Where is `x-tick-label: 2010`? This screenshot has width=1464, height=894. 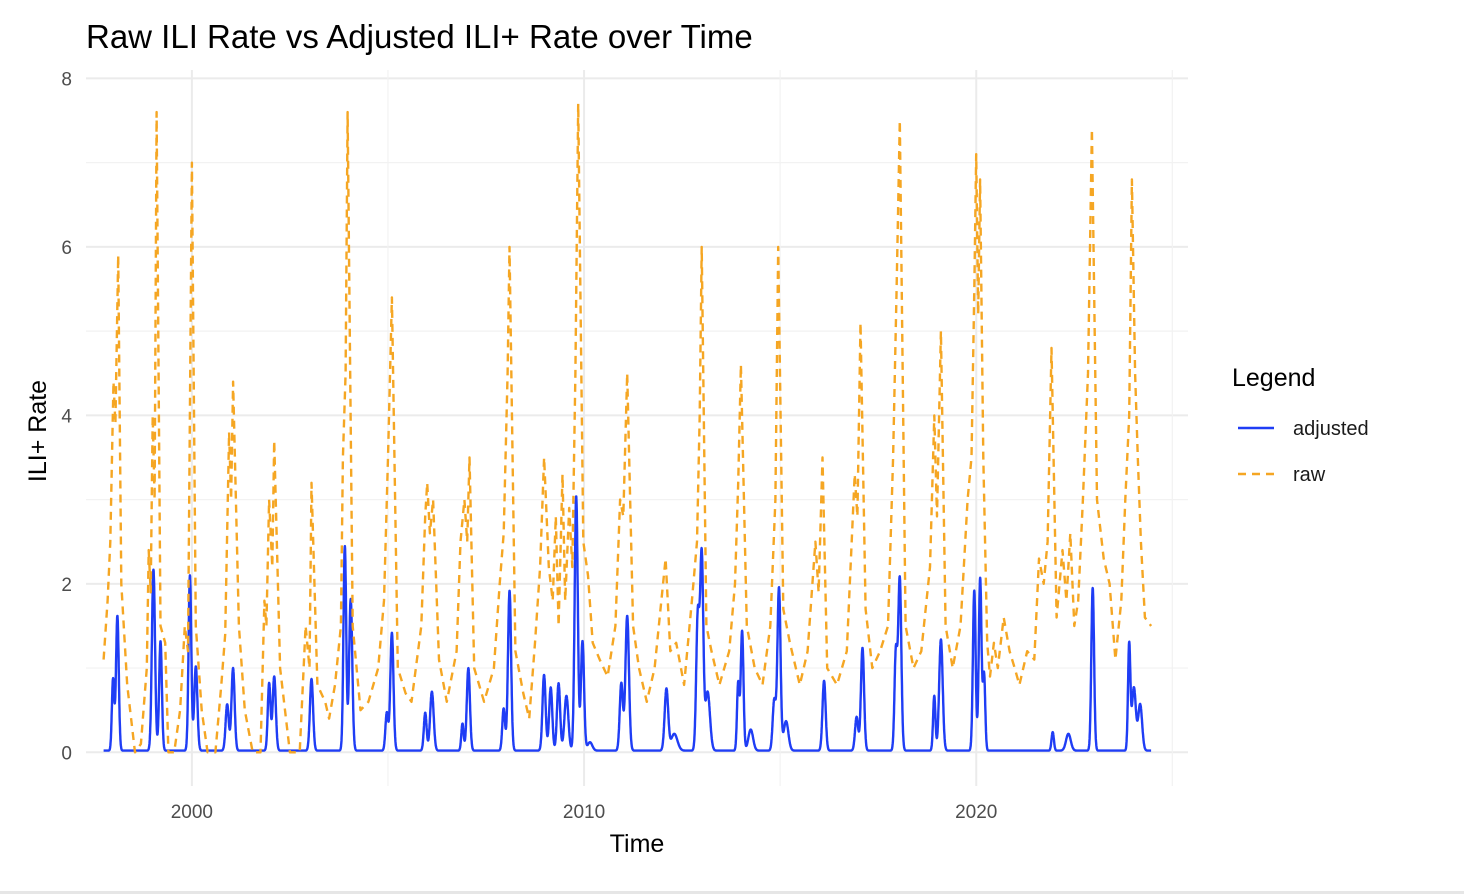
x-tick-label: 2010 is located at coordinates (584, 812).